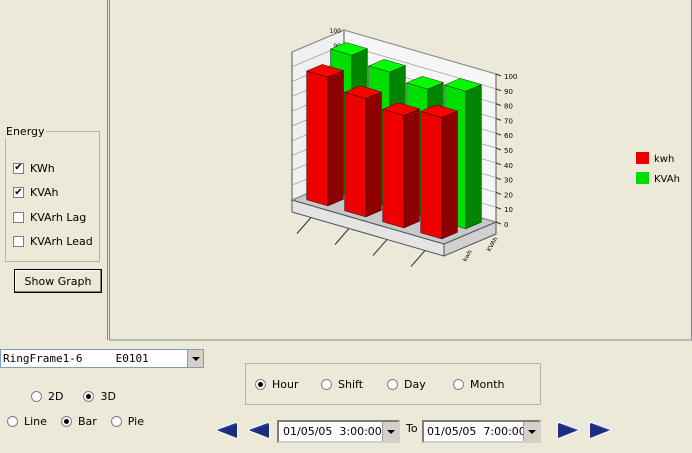  What do you see at coordinates (58, 281) in the screenshot?
I see `show-graph-button: Show Graph` at bounding box center [58, 281].